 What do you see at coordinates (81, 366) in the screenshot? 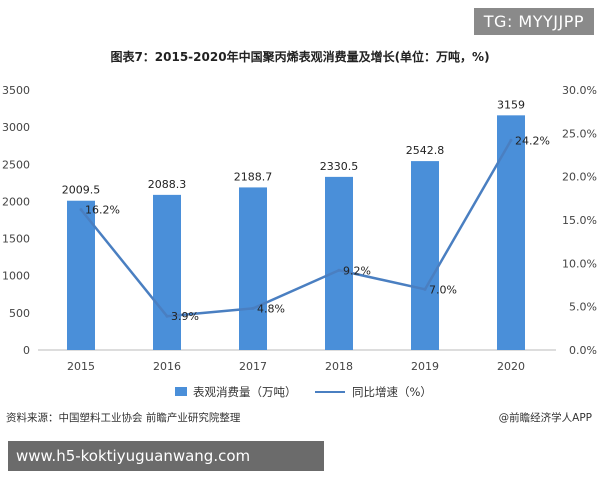
I see `x-tick-label: 2015` at bounding box center [81, 366].